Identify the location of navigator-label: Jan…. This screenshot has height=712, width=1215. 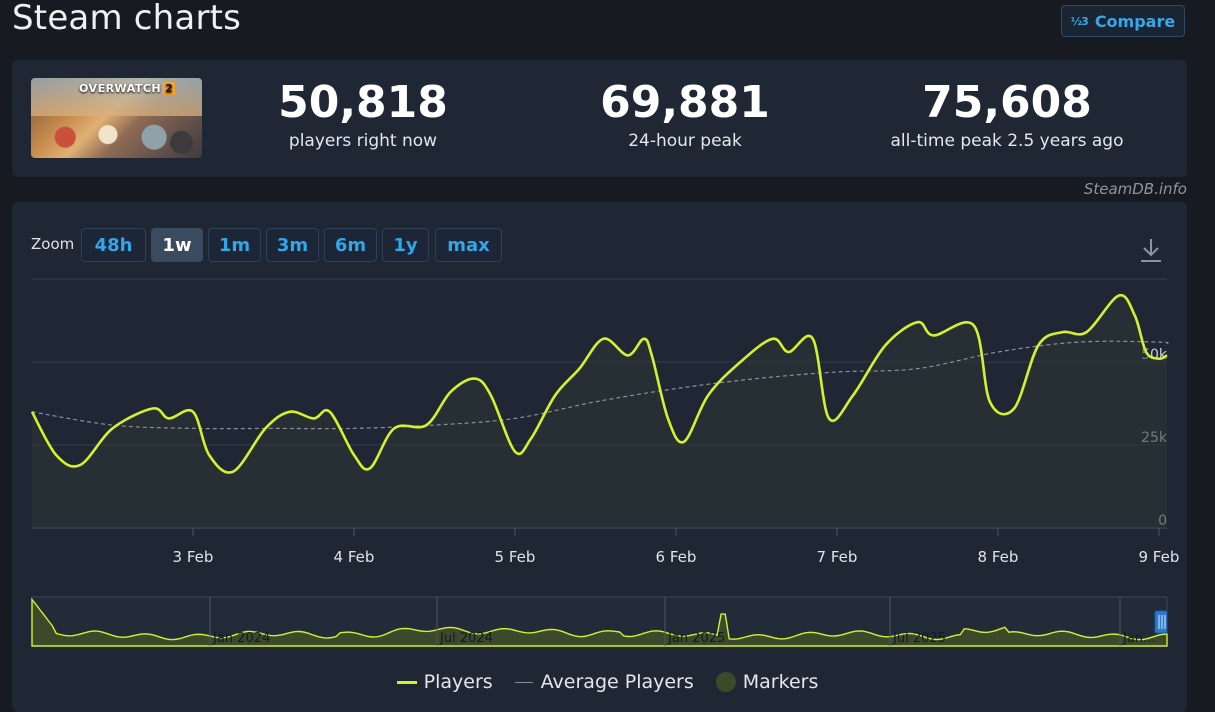
(1139, 638).